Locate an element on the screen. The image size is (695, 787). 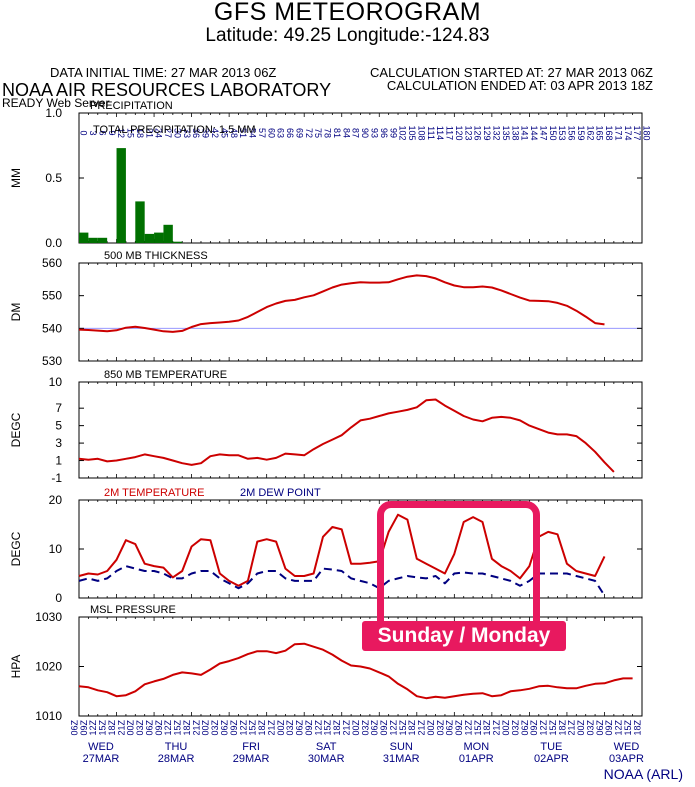
forecast-hour-label: 162 is located at coordinates (590, 132).